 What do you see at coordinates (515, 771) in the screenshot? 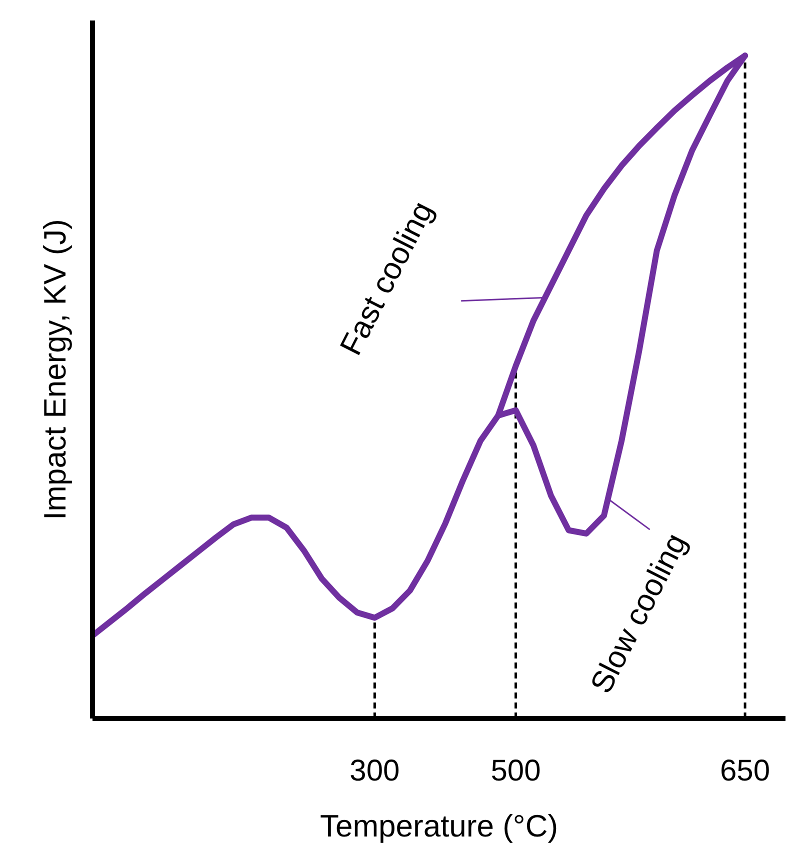
I see `x-tick-label: 500` at bounding box center [515, 771].